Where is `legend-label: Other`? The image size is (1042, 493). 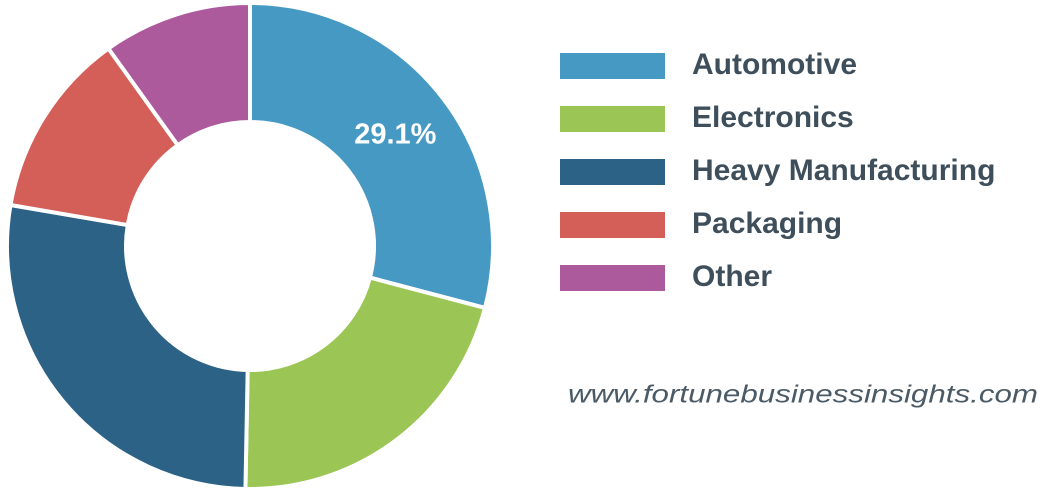 legend-label: Other is located at coordinates (732, 276).